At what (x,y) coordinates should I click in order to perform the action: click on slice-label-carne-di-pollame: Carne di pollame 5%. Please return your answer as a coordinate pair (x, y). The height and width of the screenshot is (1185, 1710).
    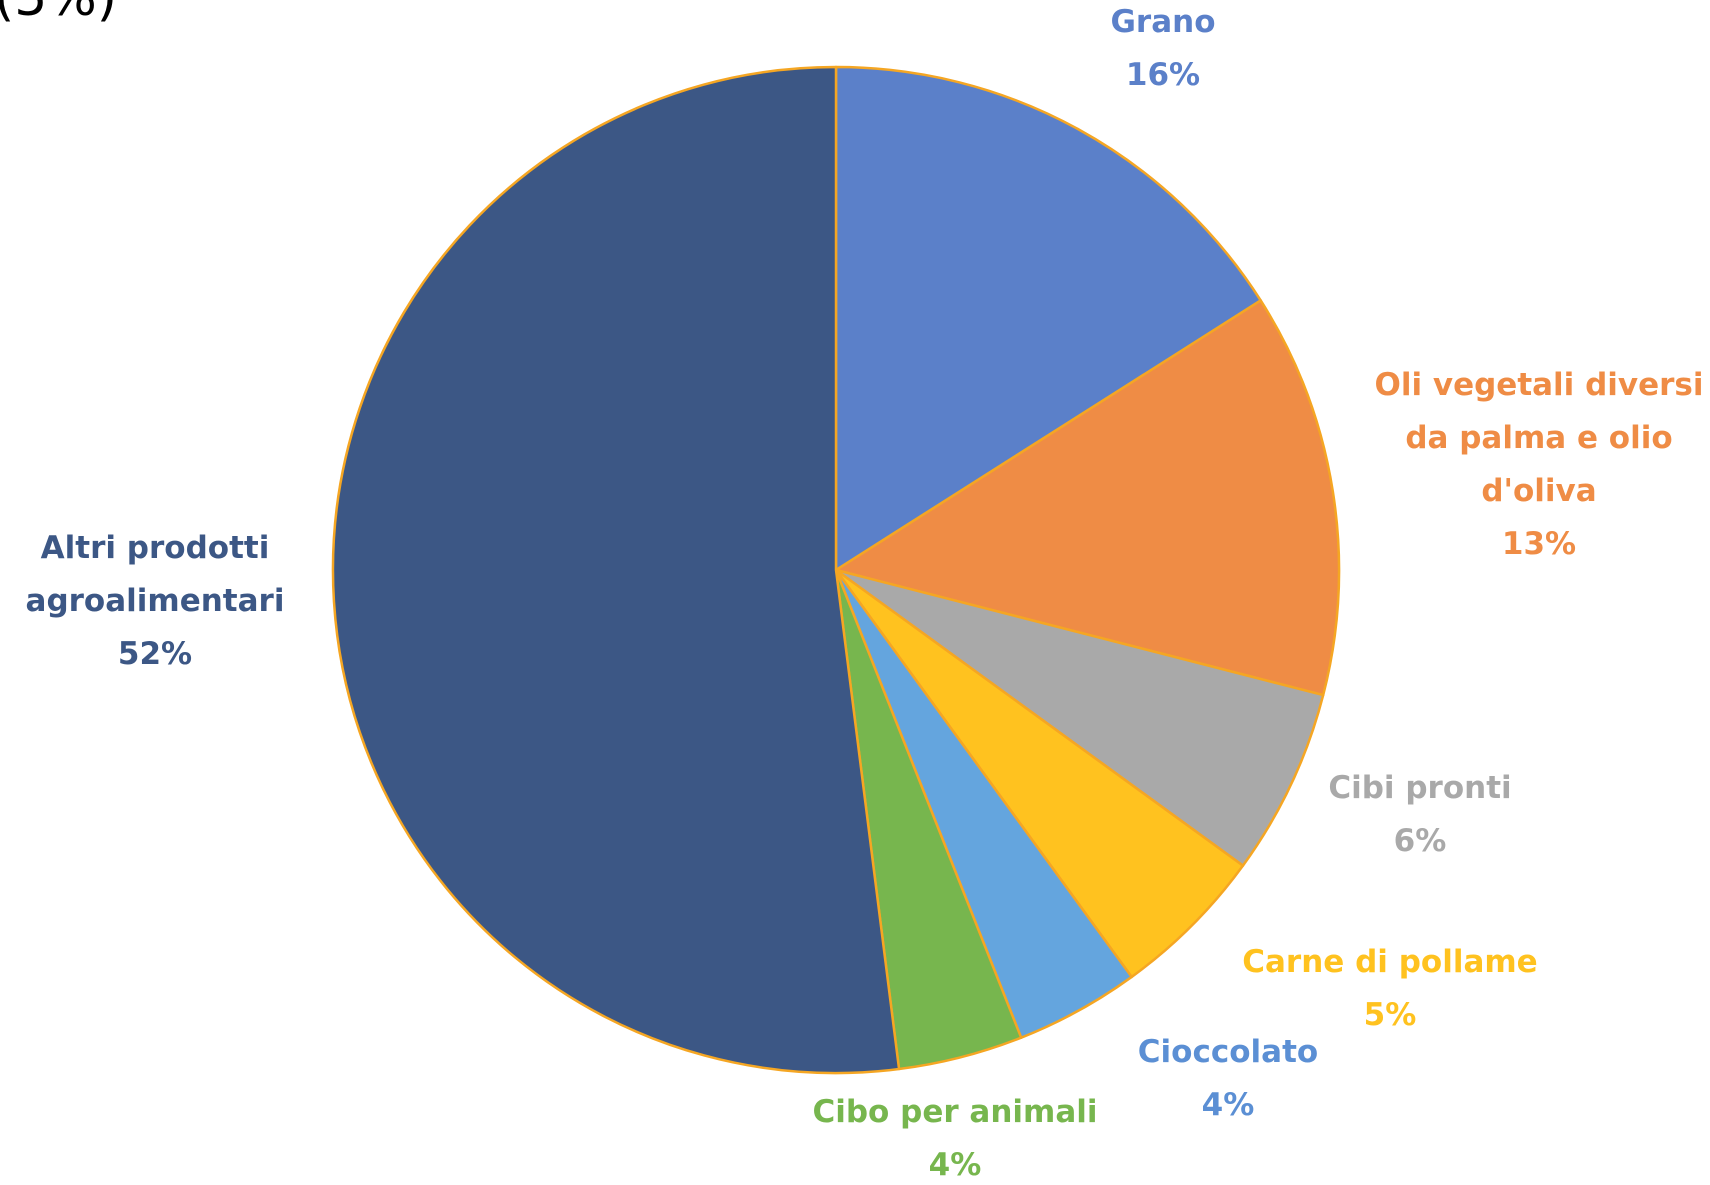
    Looking at the image, I should click on (1389, 988).